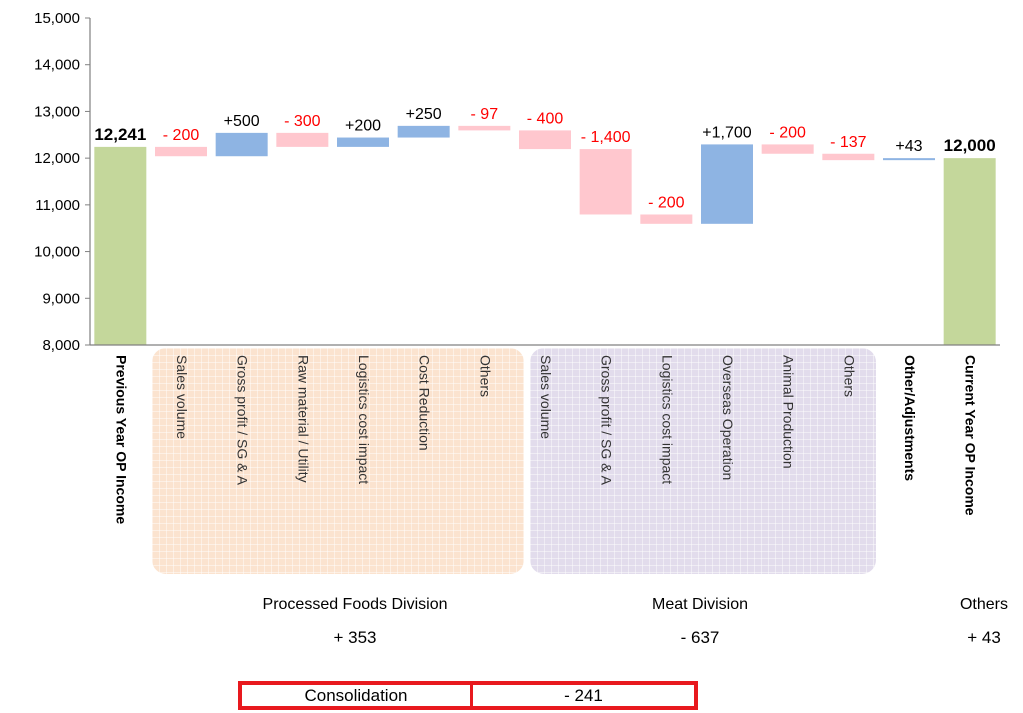  What do you see at coordinates (983, 604) in the screenshot?
I see `others-name: Others` at bounding box center [983, 604].